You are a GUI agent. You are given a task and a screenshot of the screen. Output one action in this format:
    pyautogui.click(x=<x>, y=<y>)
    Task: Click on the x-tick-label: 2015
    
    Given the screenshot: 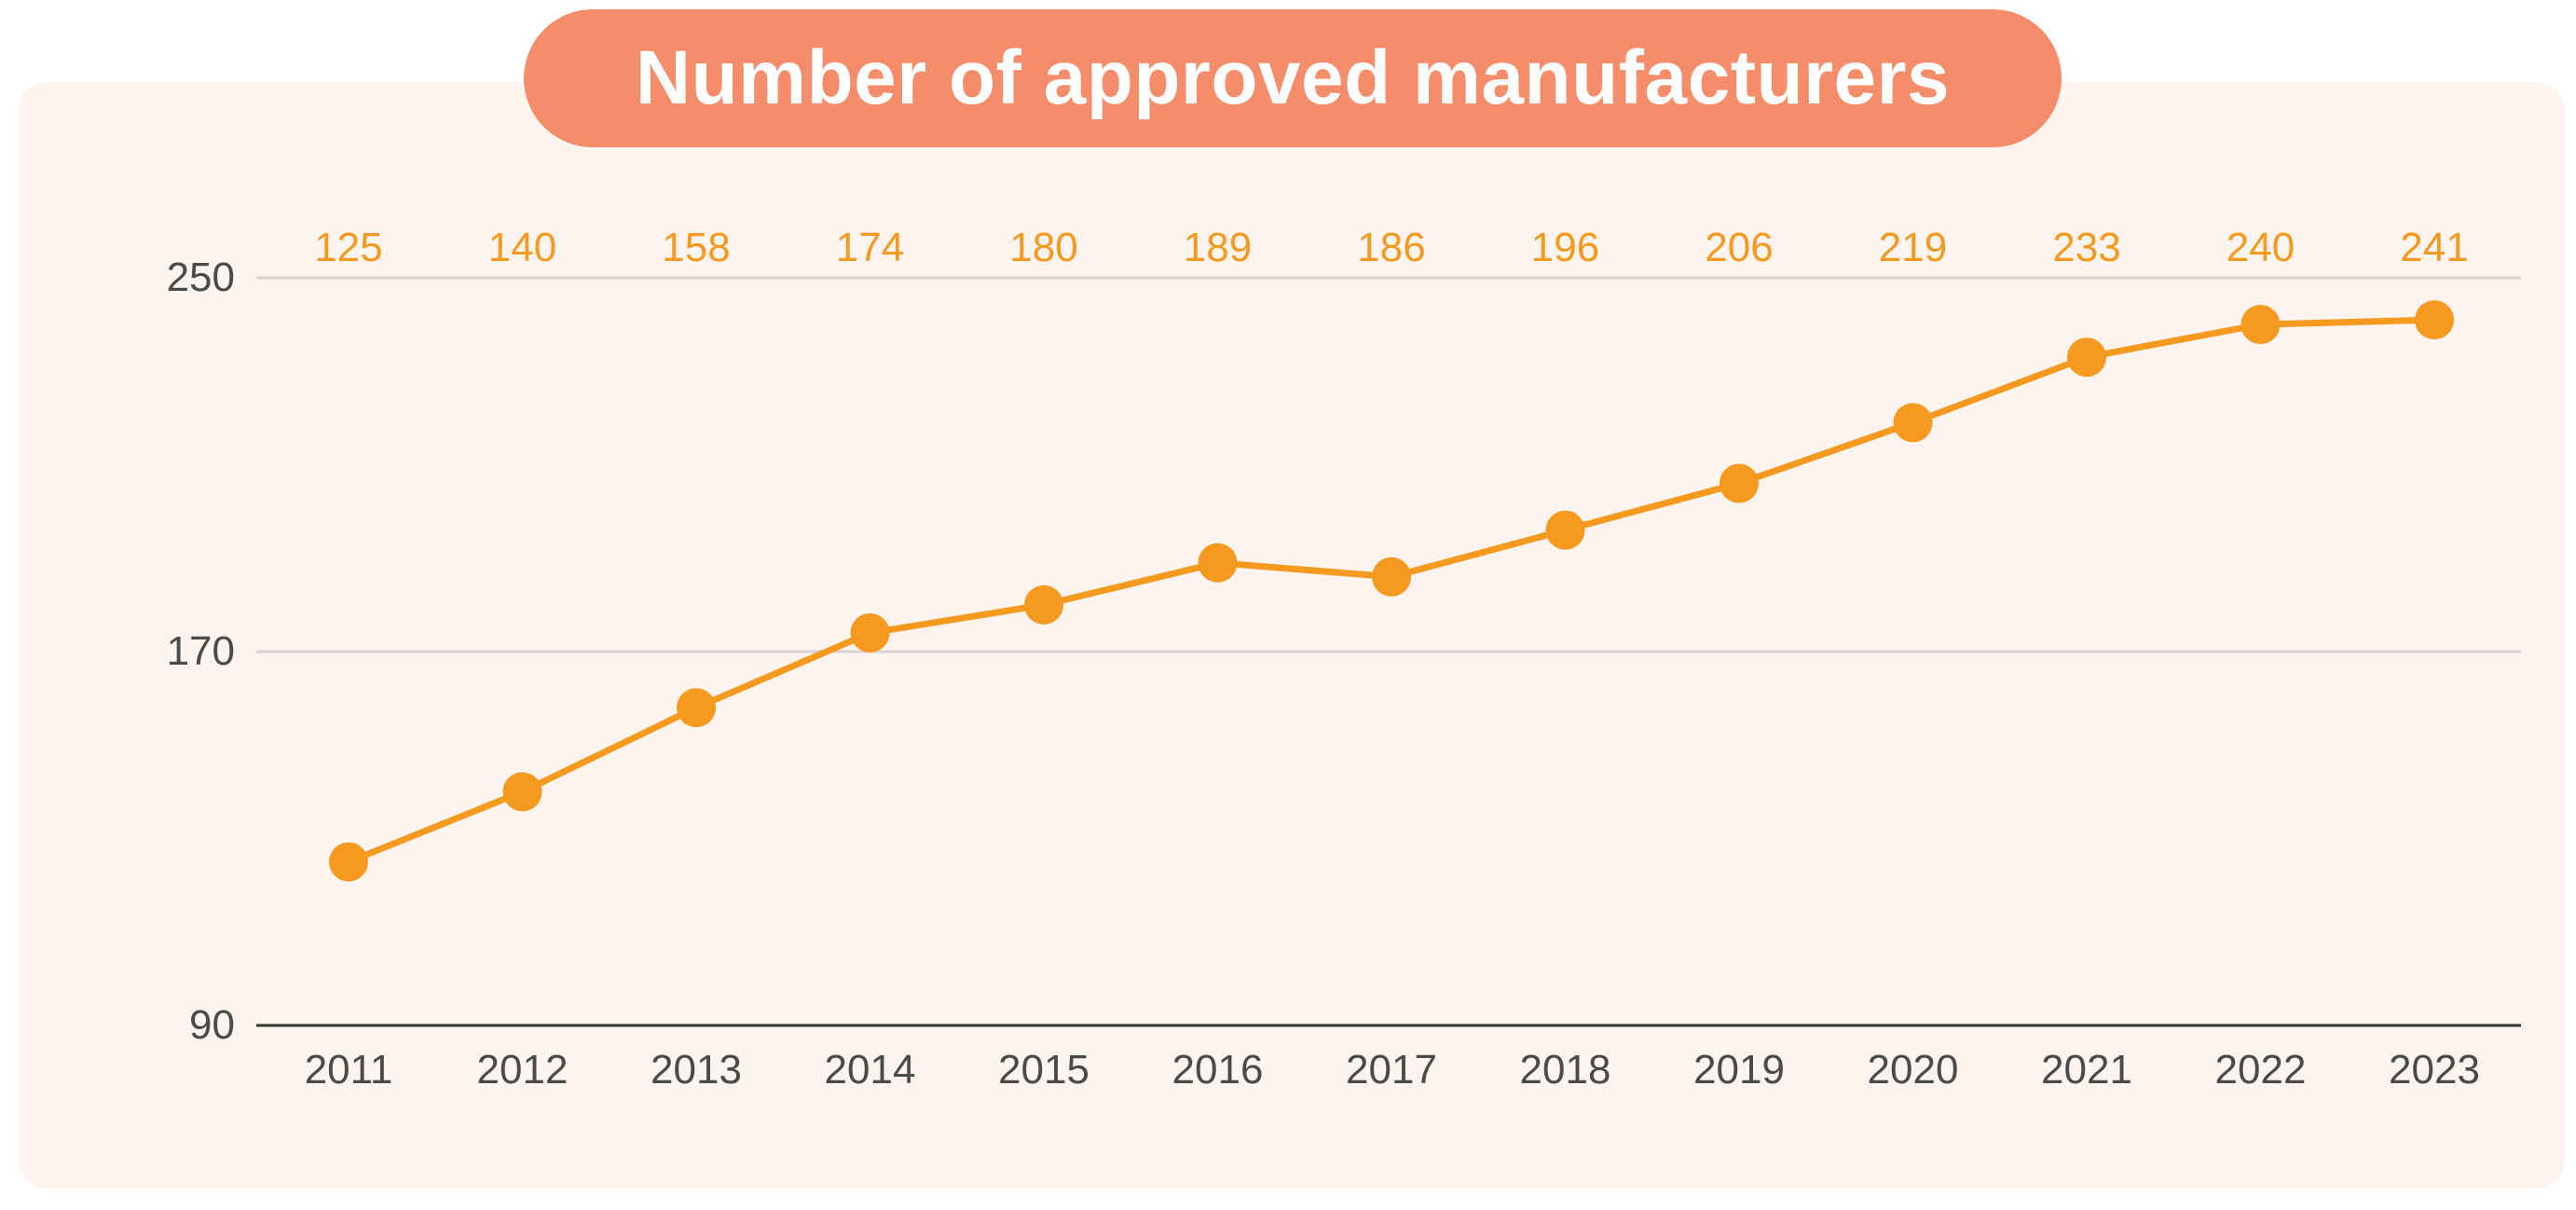 What is the action you would take?
    pyautogui.click(x=1043, y=1070)
    